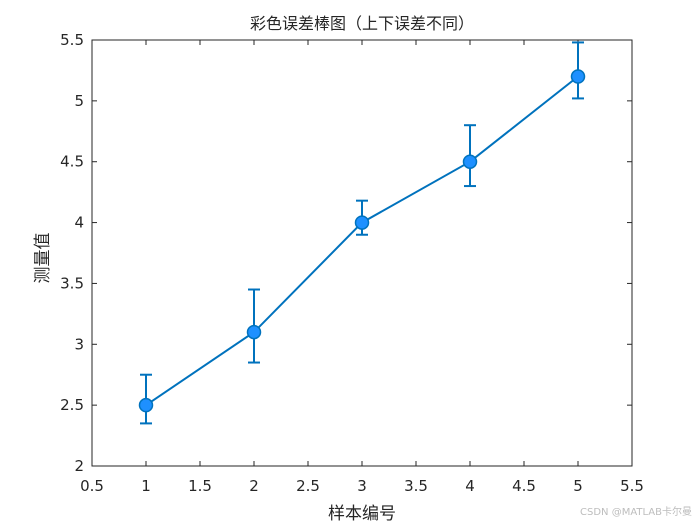  Describe the element at coordinates (578, 486) in the screenshot. I see `x-tick-label: 5` at that location.